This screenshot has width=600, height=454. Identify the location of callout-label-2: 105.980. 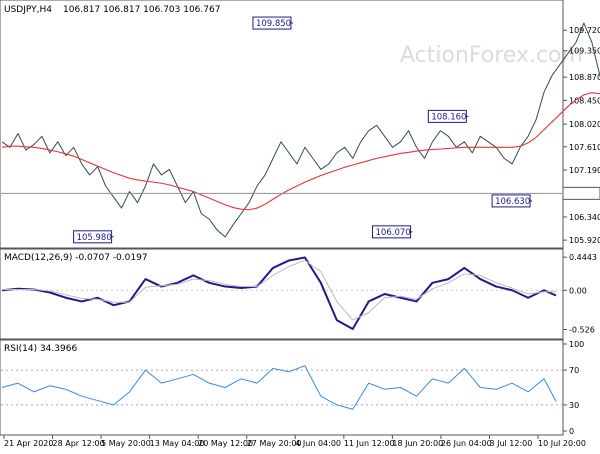
(94, 238).